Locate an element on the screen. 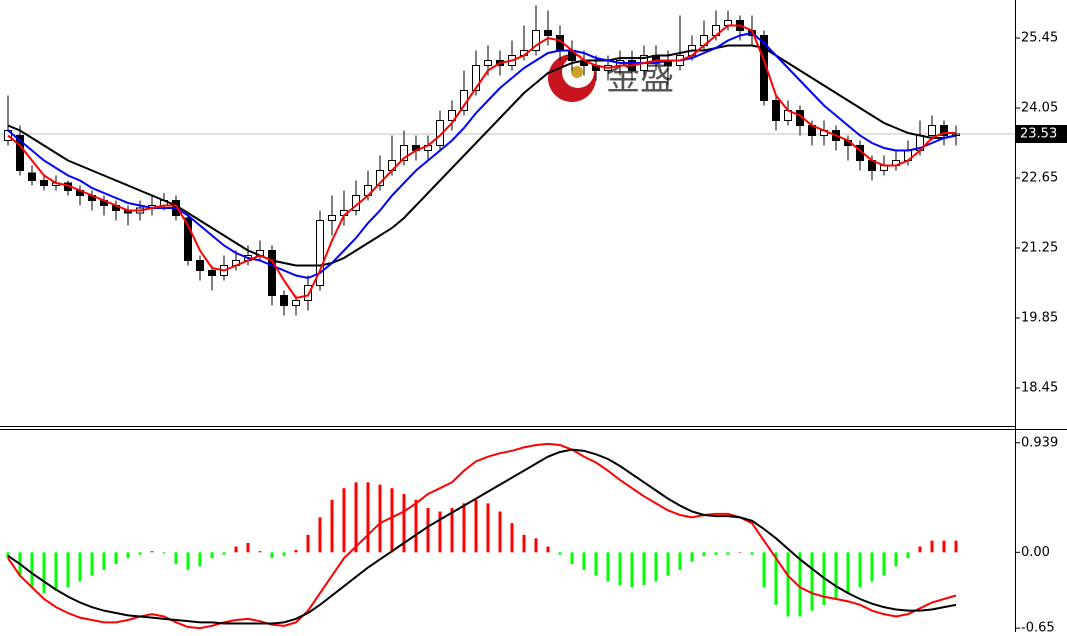 This screenshot has height=636, width=1067. logo is located at coordinates (577, 72).